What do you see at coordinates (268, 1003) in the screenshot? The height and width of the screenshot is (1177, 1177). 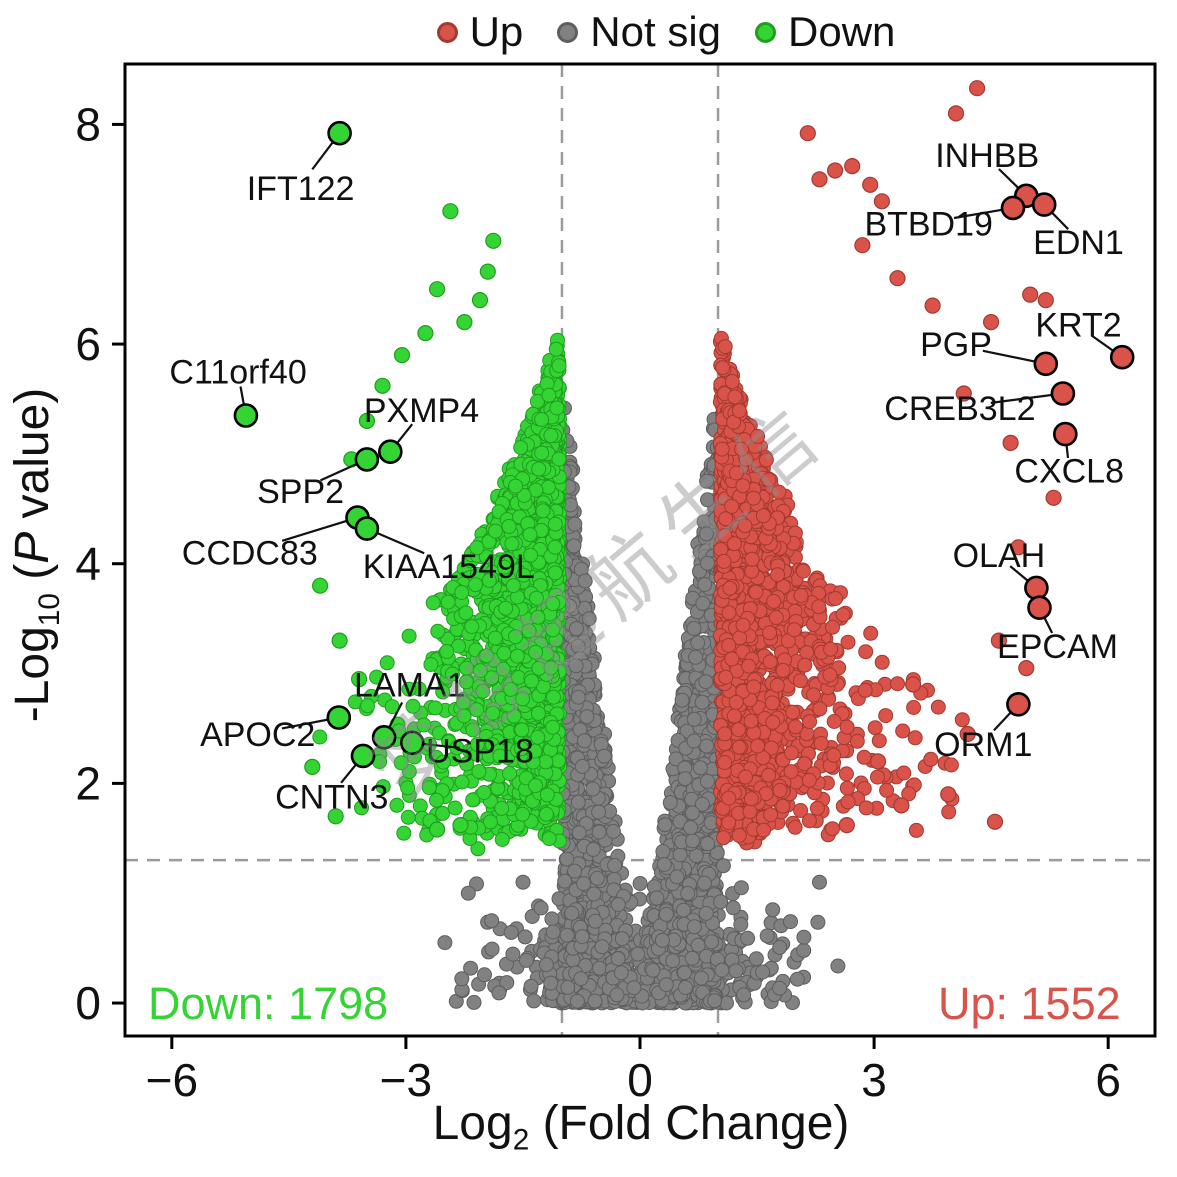 I see `down-count-label: Down: 1798` at bounding box center [268, 1003].